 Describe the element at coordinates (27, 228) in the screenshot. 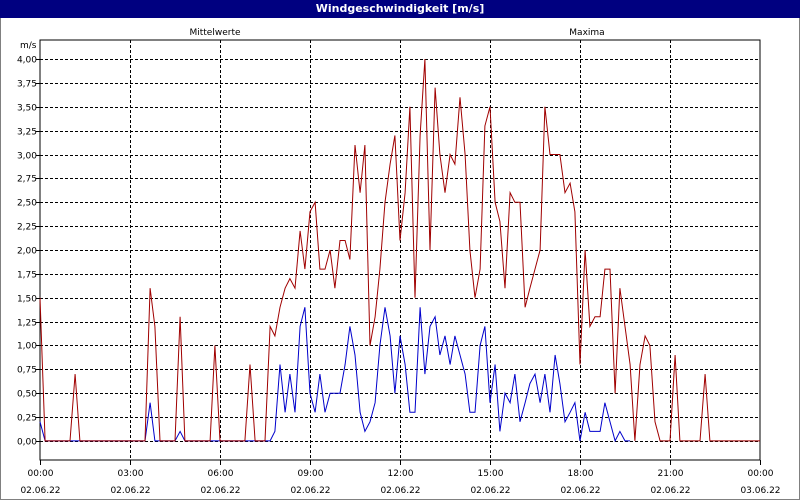

I see `y-tick-label: 2,25` at that location.